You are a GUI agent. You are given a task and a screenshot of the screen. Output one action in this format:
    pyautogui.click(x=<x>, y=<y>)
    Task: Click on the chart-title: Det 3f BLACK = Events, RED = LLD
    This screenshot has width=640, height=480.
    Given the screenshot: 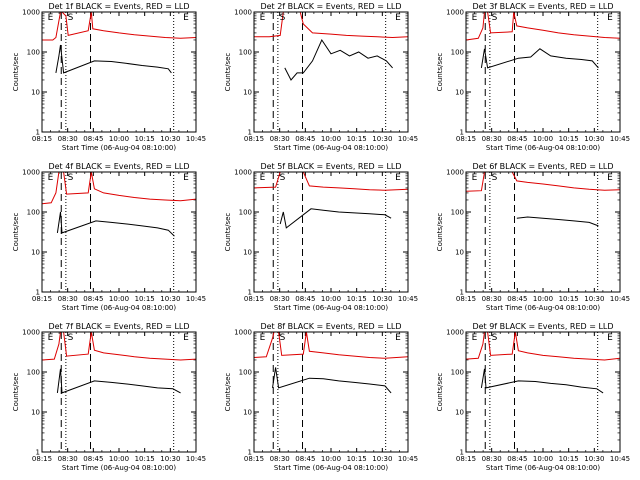 What is the action you would take?
    pyautogui.click(x=542, y=6)
    